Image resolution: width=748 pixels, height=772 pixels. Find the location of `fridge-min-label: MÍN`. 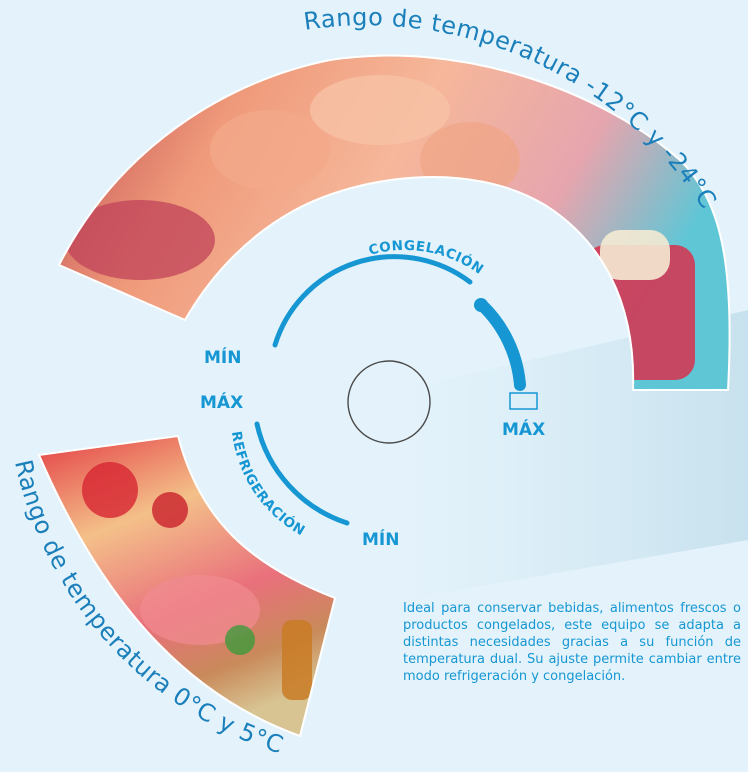

fridge-min-label: MÍN is located at coordinates (380, 539).